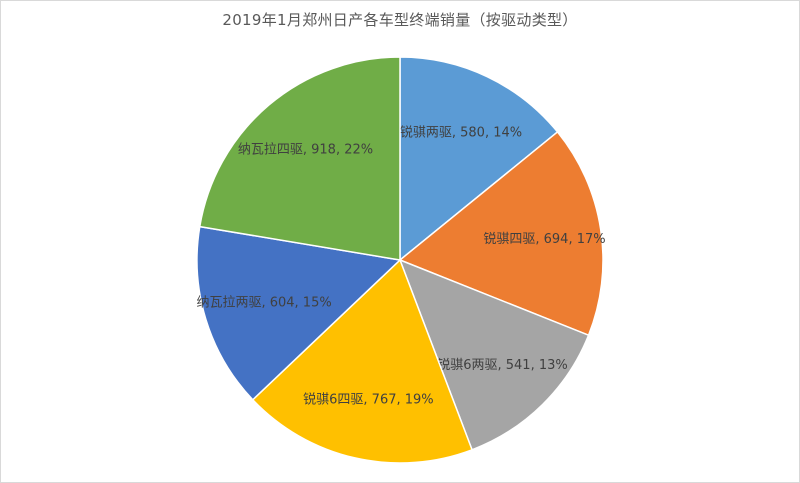 The width and height of the screenshot is (800, 483). Describe the element at coordinates (544, 239) in the screenshot. I see `slice-data-label-2: 锐骐四驱, 694, 17%` at that location.